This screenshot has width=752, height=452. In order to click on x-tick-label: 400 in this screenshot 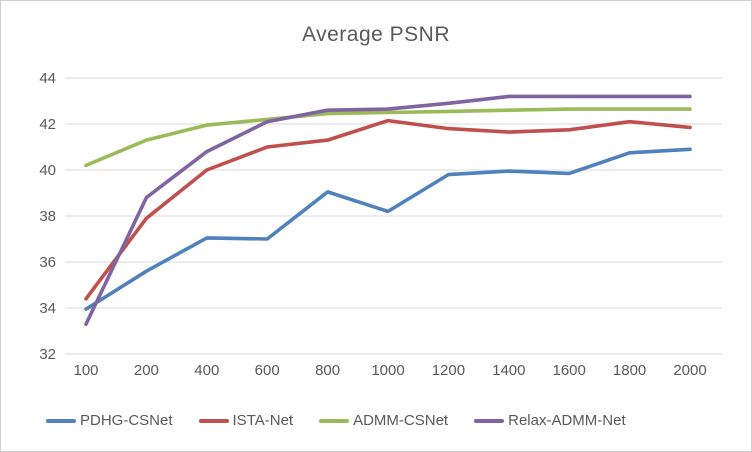, I will do `click(206, 370)`.